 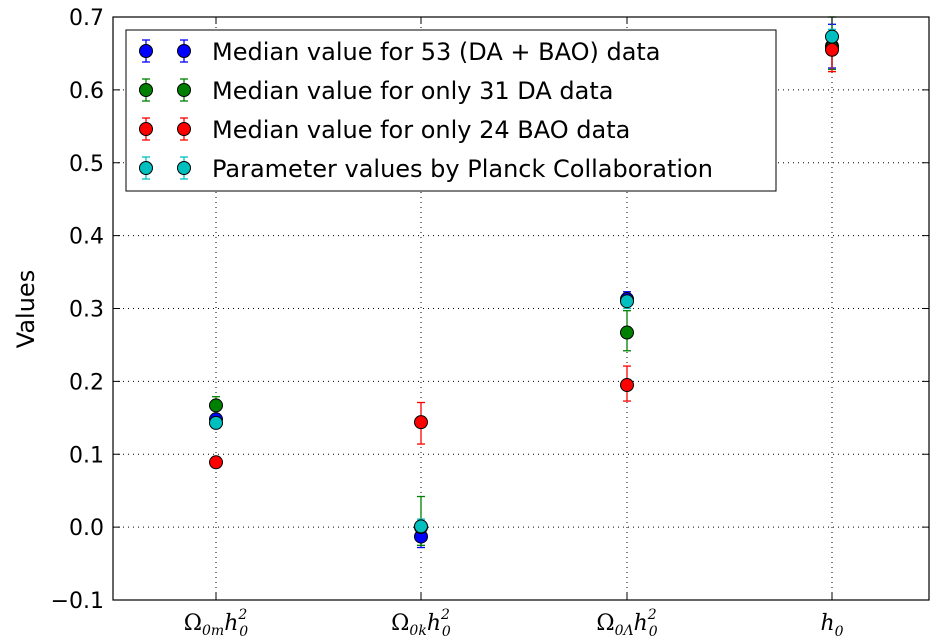 What do you see at coordinates (462, 169) in the screenshot?
I see `legend-label: Parameter values by Planck Collaboration` at bounding box center [462, 169].